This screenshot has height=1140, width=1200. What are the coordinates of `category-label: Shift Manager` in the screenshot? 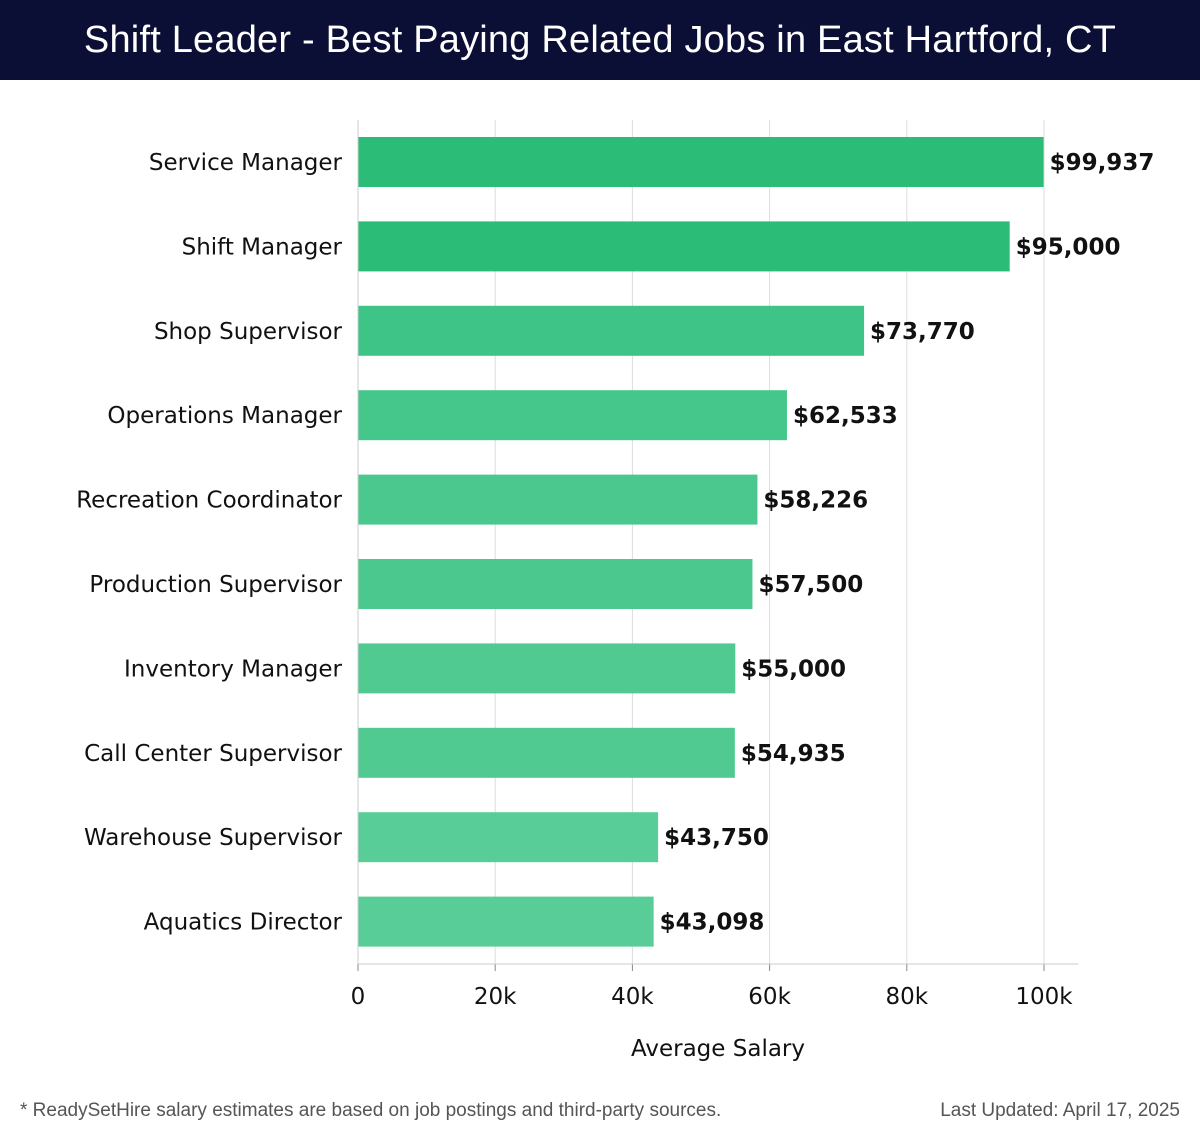 It's located at (262, 247).